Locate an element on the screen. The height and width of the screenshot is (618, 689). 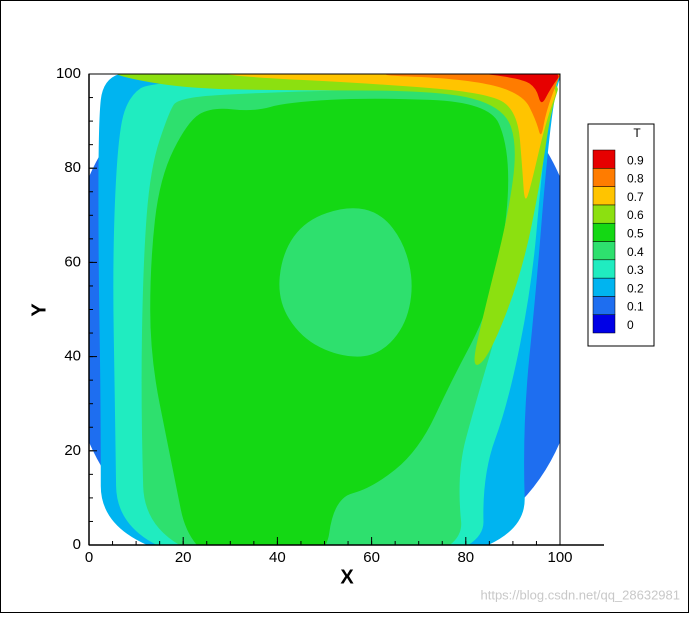
y-tick-label: 40 is located at coordinates (72, 356).